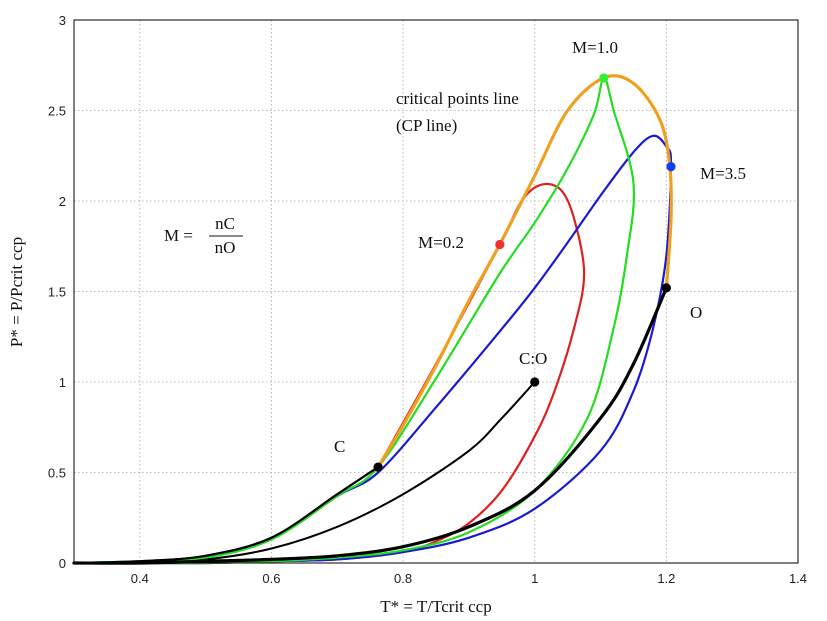  I want to click on y-tick-label: 0, so click(62, 563).